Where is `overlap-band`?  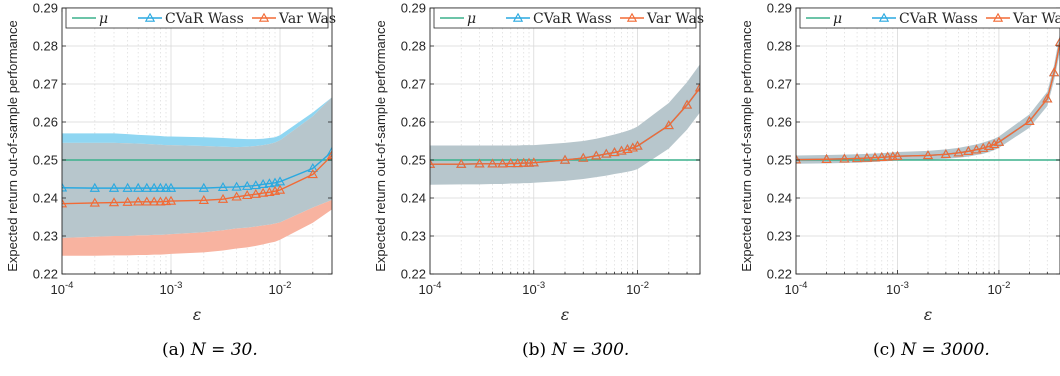 overlap-band is located at coordinates (565, 124).